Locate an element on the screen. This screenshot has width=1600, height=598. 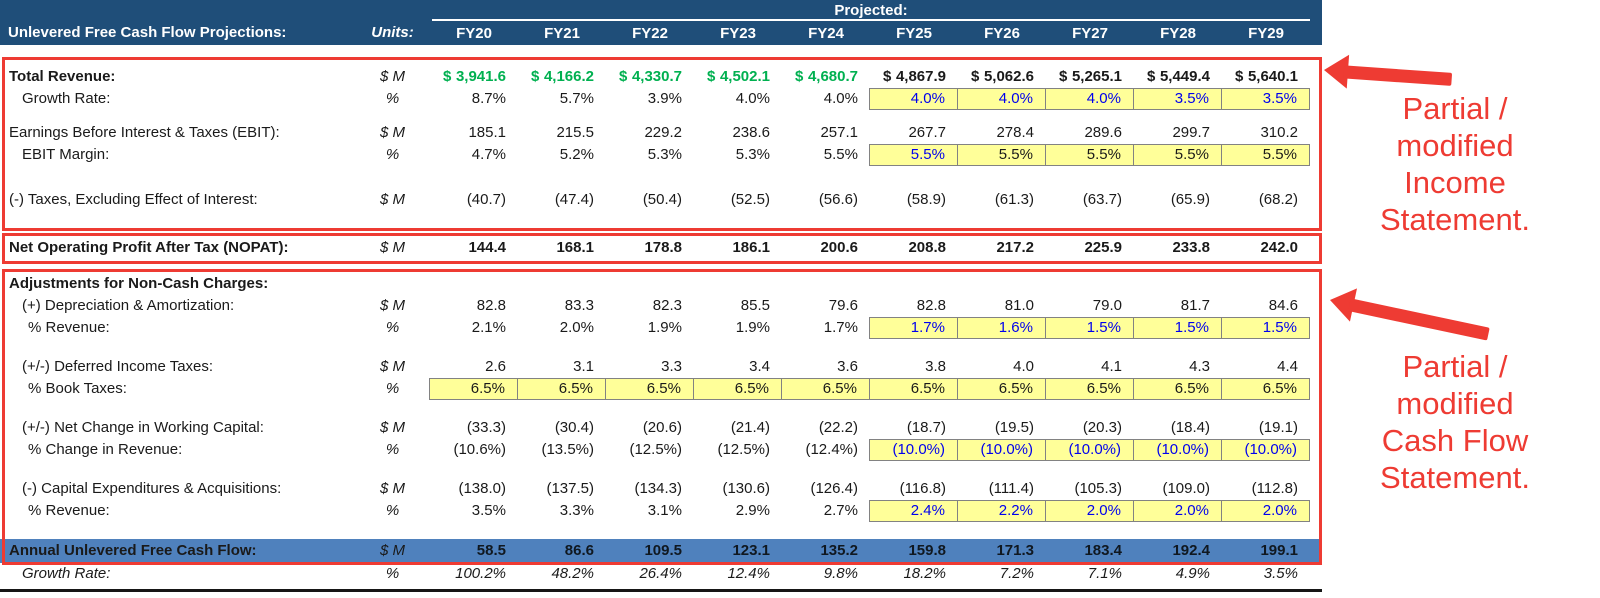
cell-fy29: (112.8) is located at coordinates (1266, 489).